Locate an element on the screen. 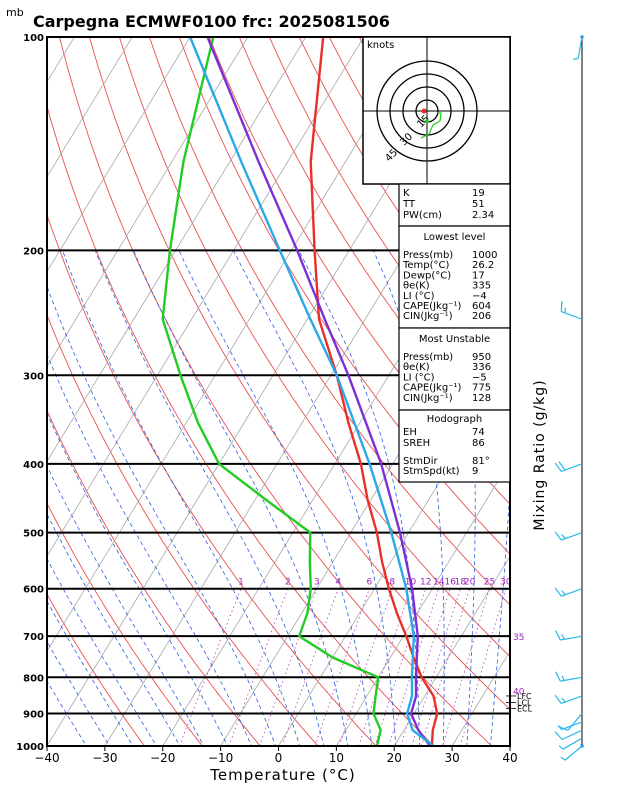 This screenshot has height=800, width=618. hodograph-point is located at coordinates (427, 121).